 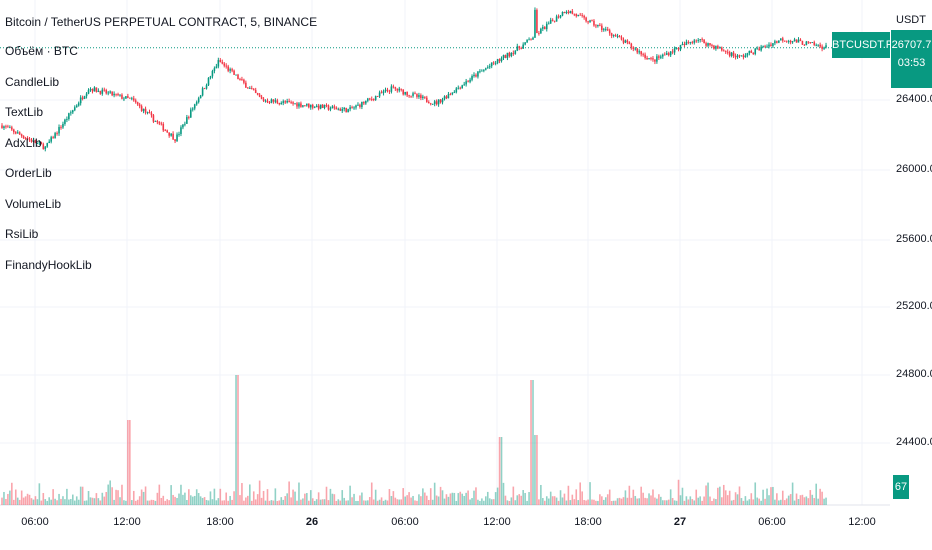 What do you see at coordinates (33, 203) in the screenshot?
I see `indicator-volumelib: VolumeLib` at bounding box center [33, 203].